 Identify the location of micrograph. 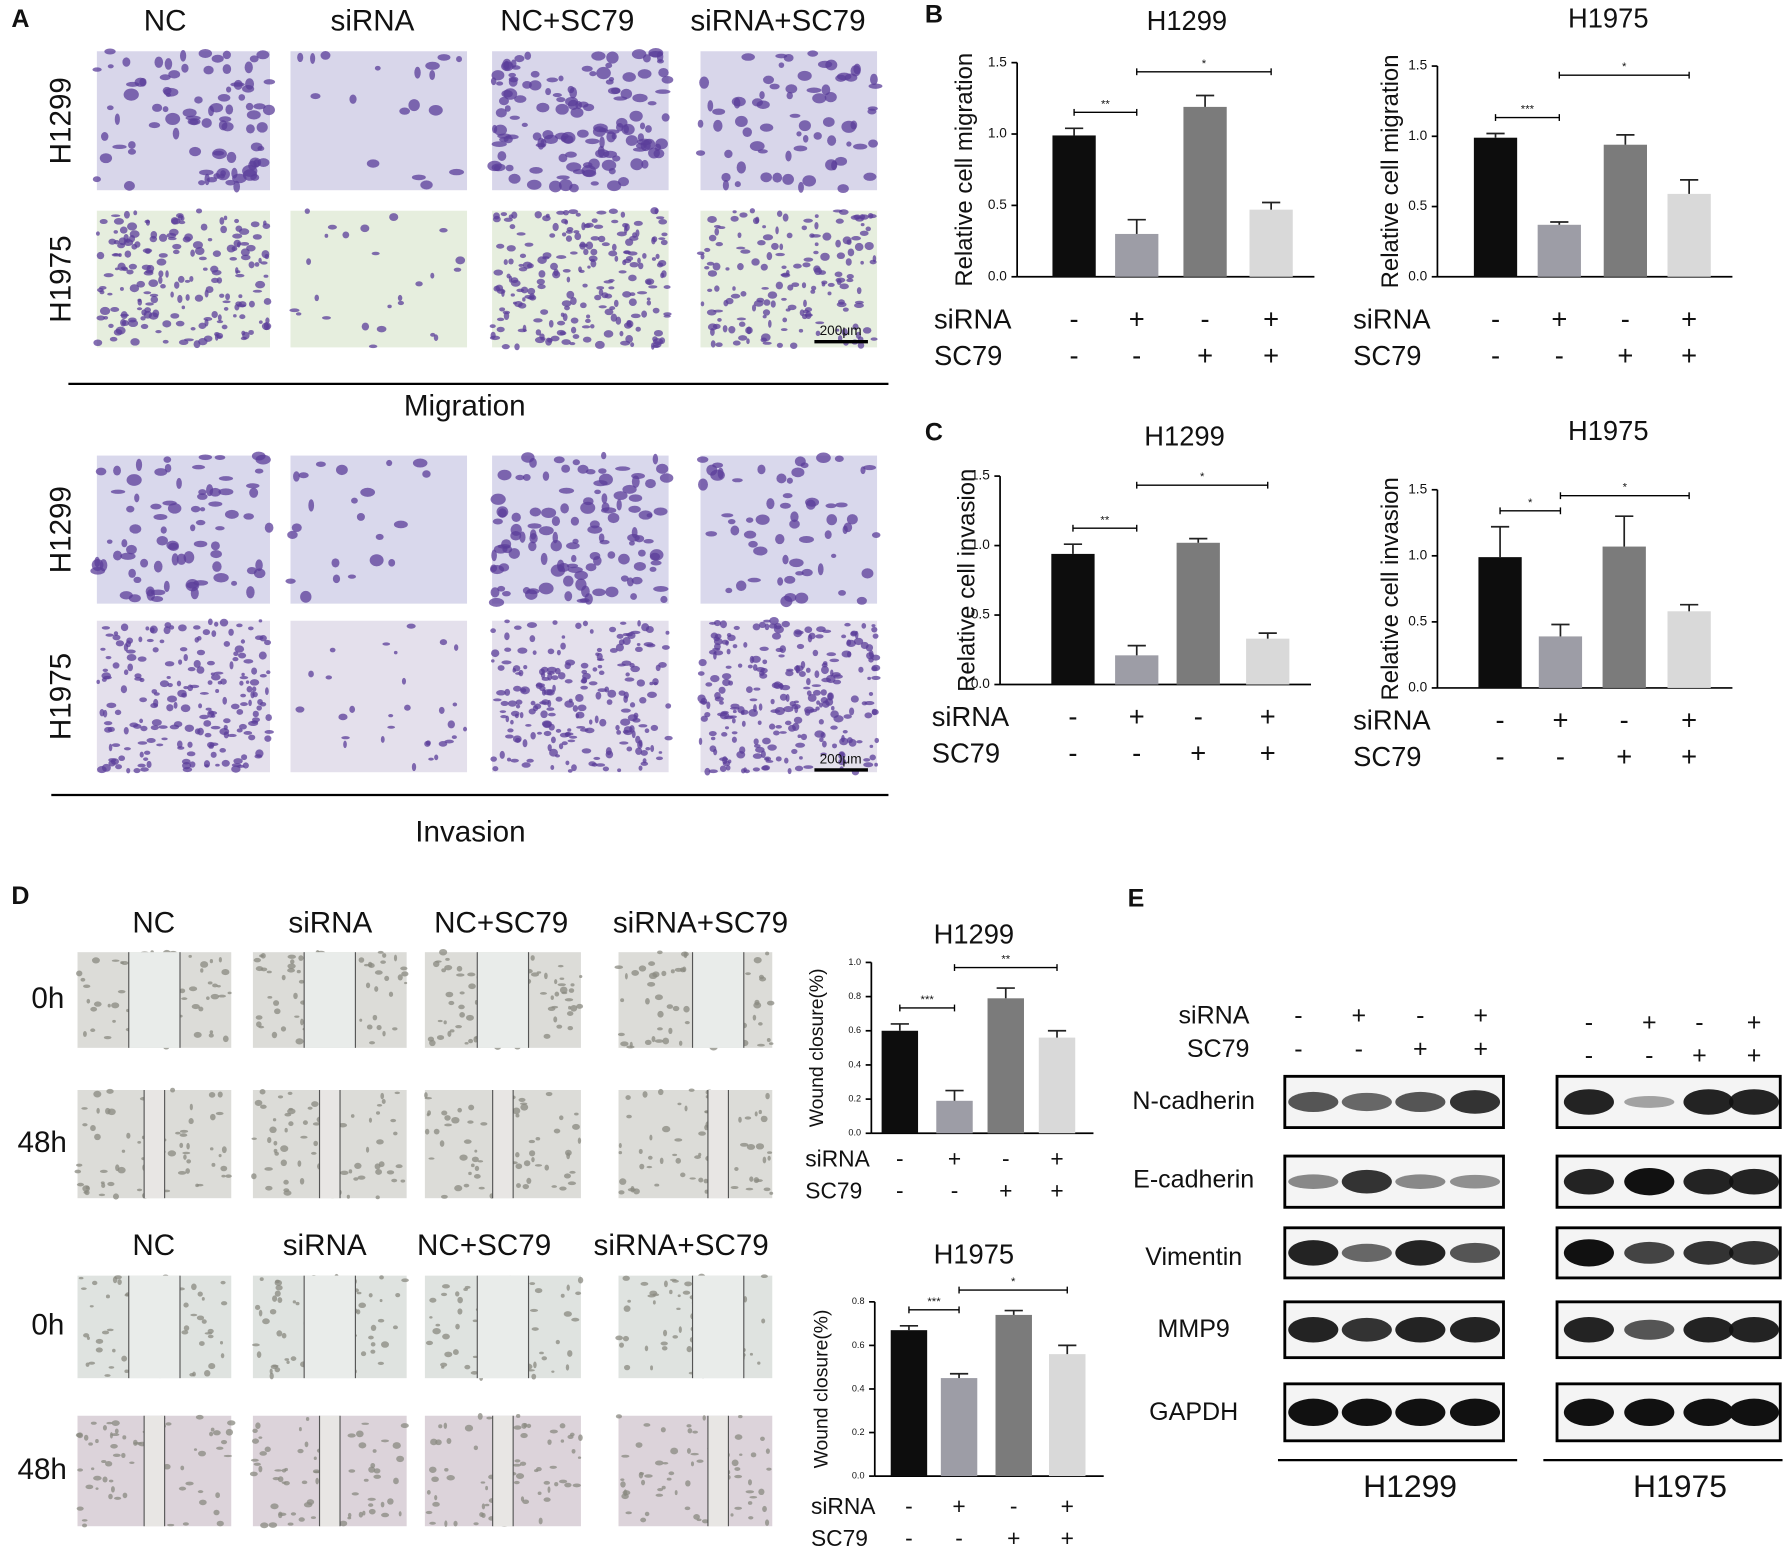
(787, 278).